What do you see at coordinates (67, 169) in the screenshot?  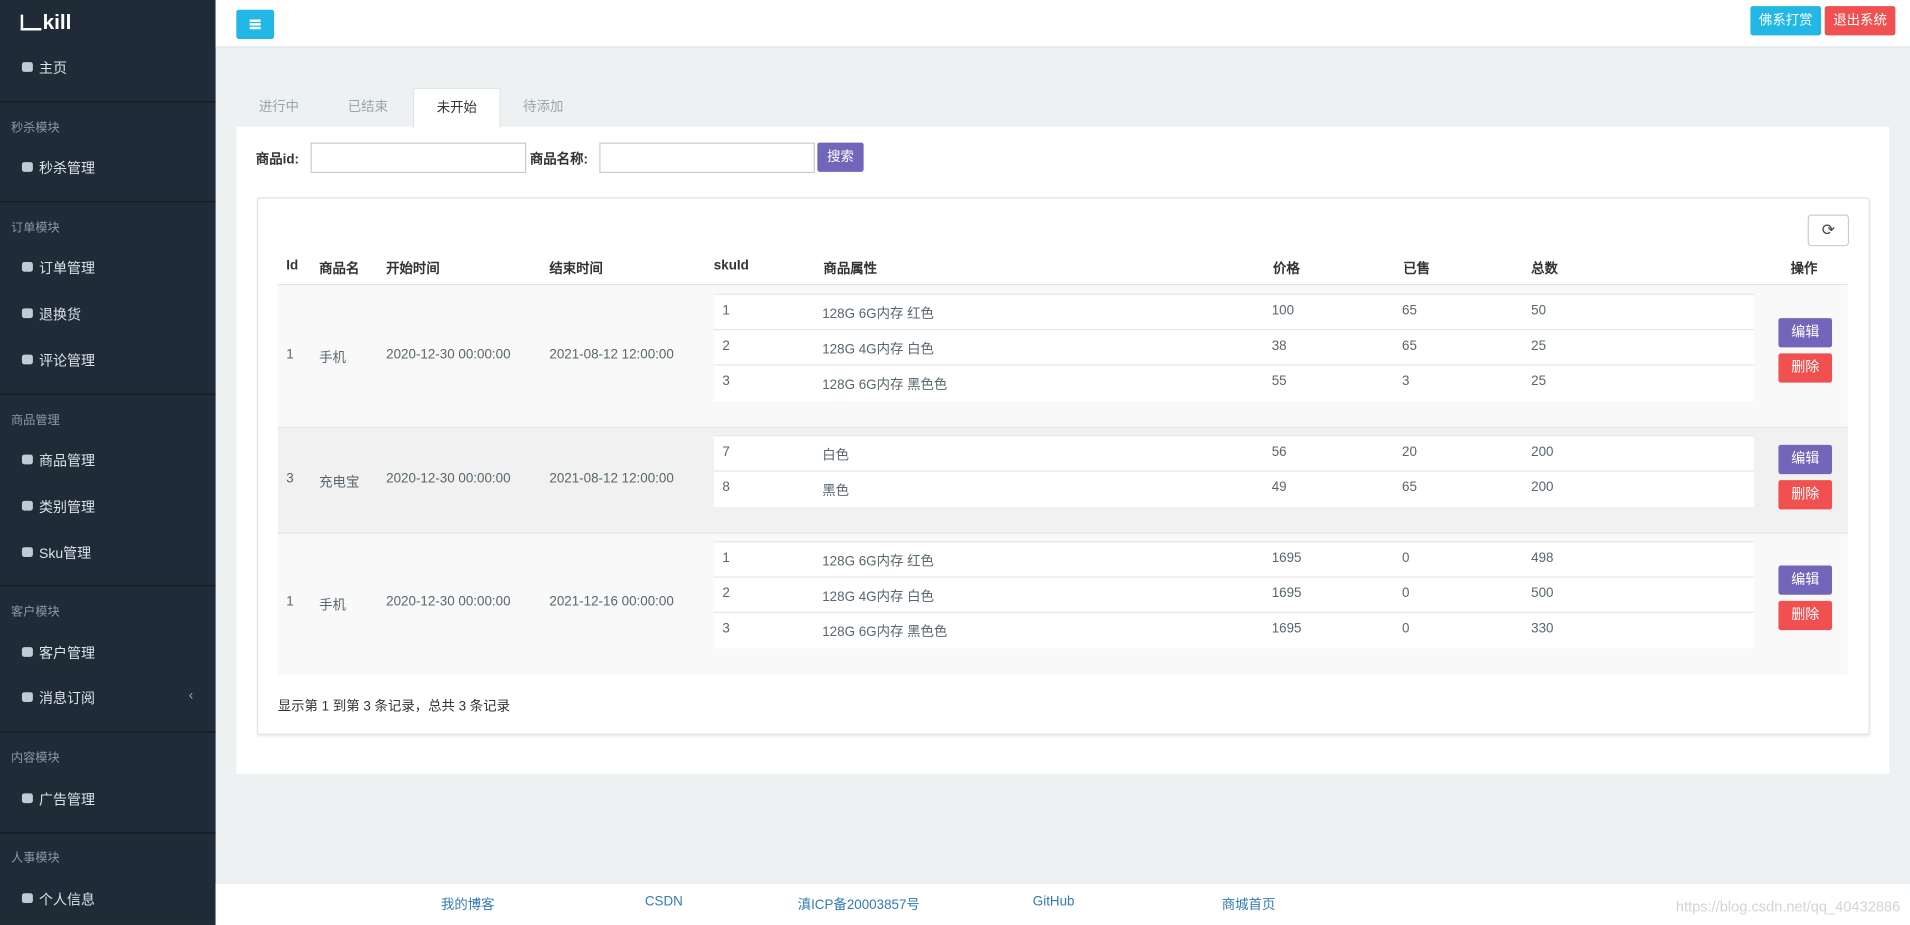 I see `nav-item: 秒杀管理` at bounding box center [67, 169].